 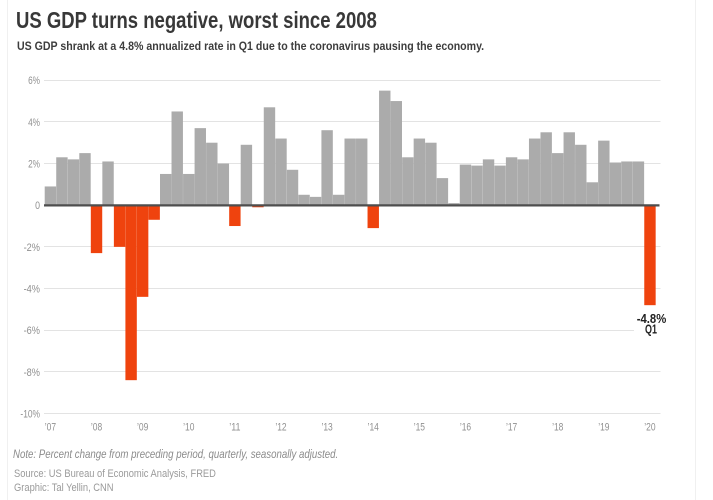 I want to click on svg-text: ’17, so click(x=511, y=427).